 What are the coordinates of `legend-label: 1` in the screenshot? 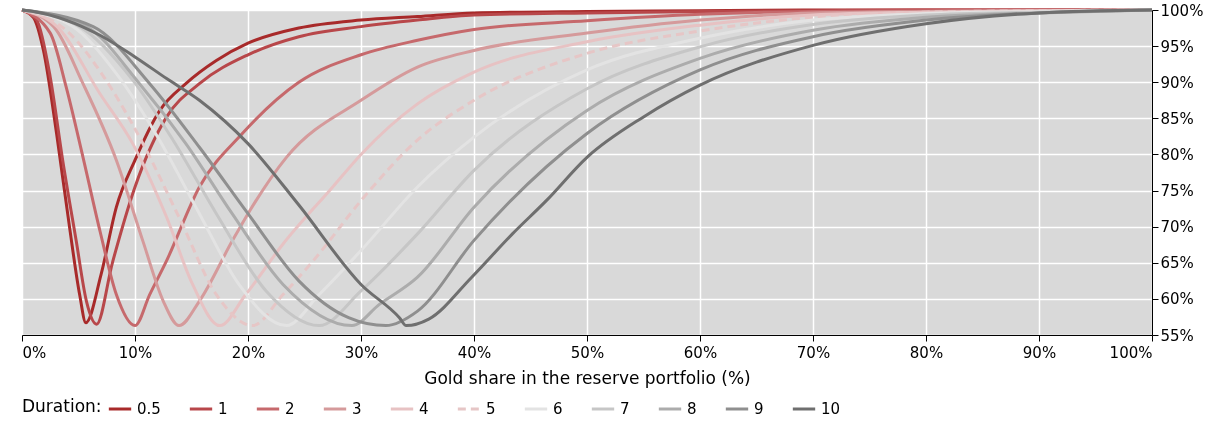 It's located at (223, 409).